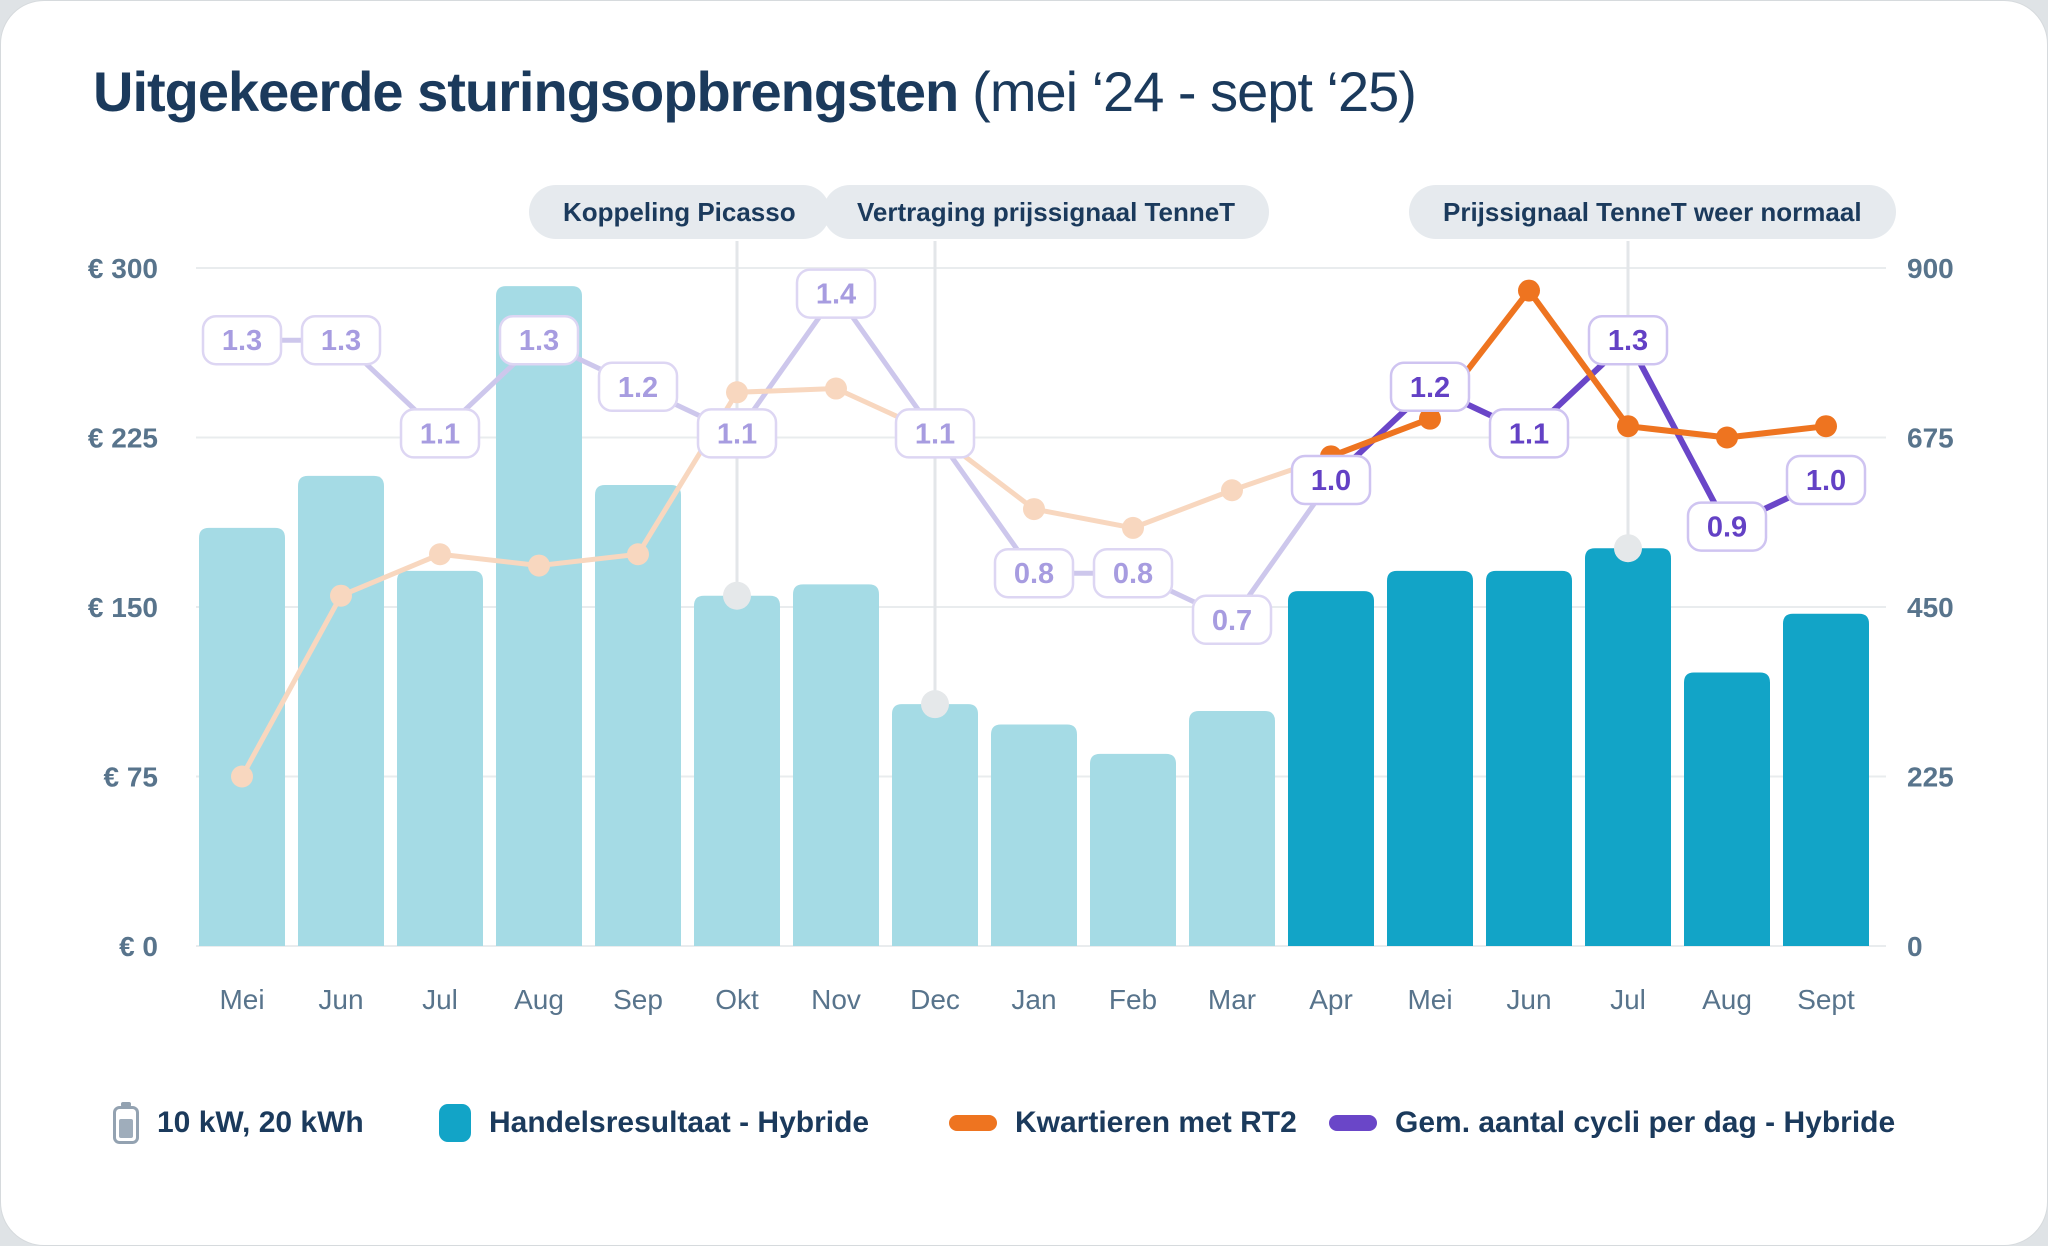 The image size is (2048, 1246). What do you see at coordinates (455, 1123) in the screenshot?
I see `bar-series-swatch` at bounding box center [455, 1123].